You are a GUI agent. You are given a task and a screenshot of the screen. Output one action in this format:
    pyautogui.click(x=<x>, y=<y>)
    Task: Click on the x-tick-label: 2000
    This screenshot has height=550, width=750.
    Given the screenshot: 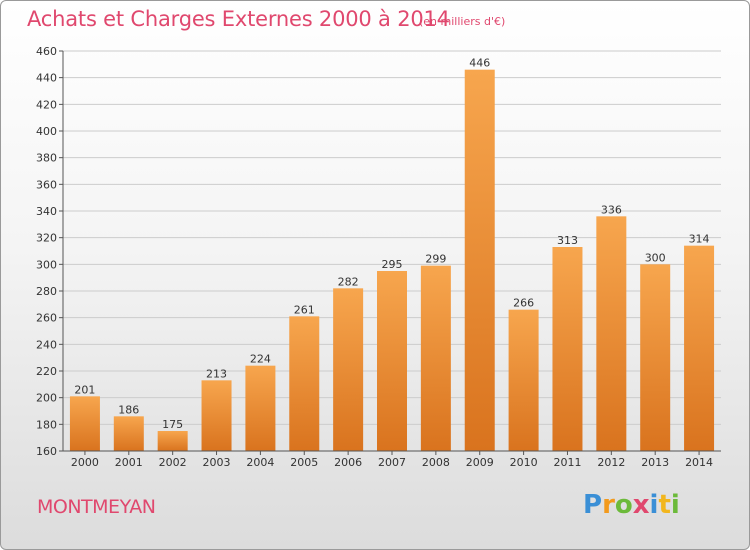 What is the action you would take?
    pyautogui.click(x=85, y=462)
    